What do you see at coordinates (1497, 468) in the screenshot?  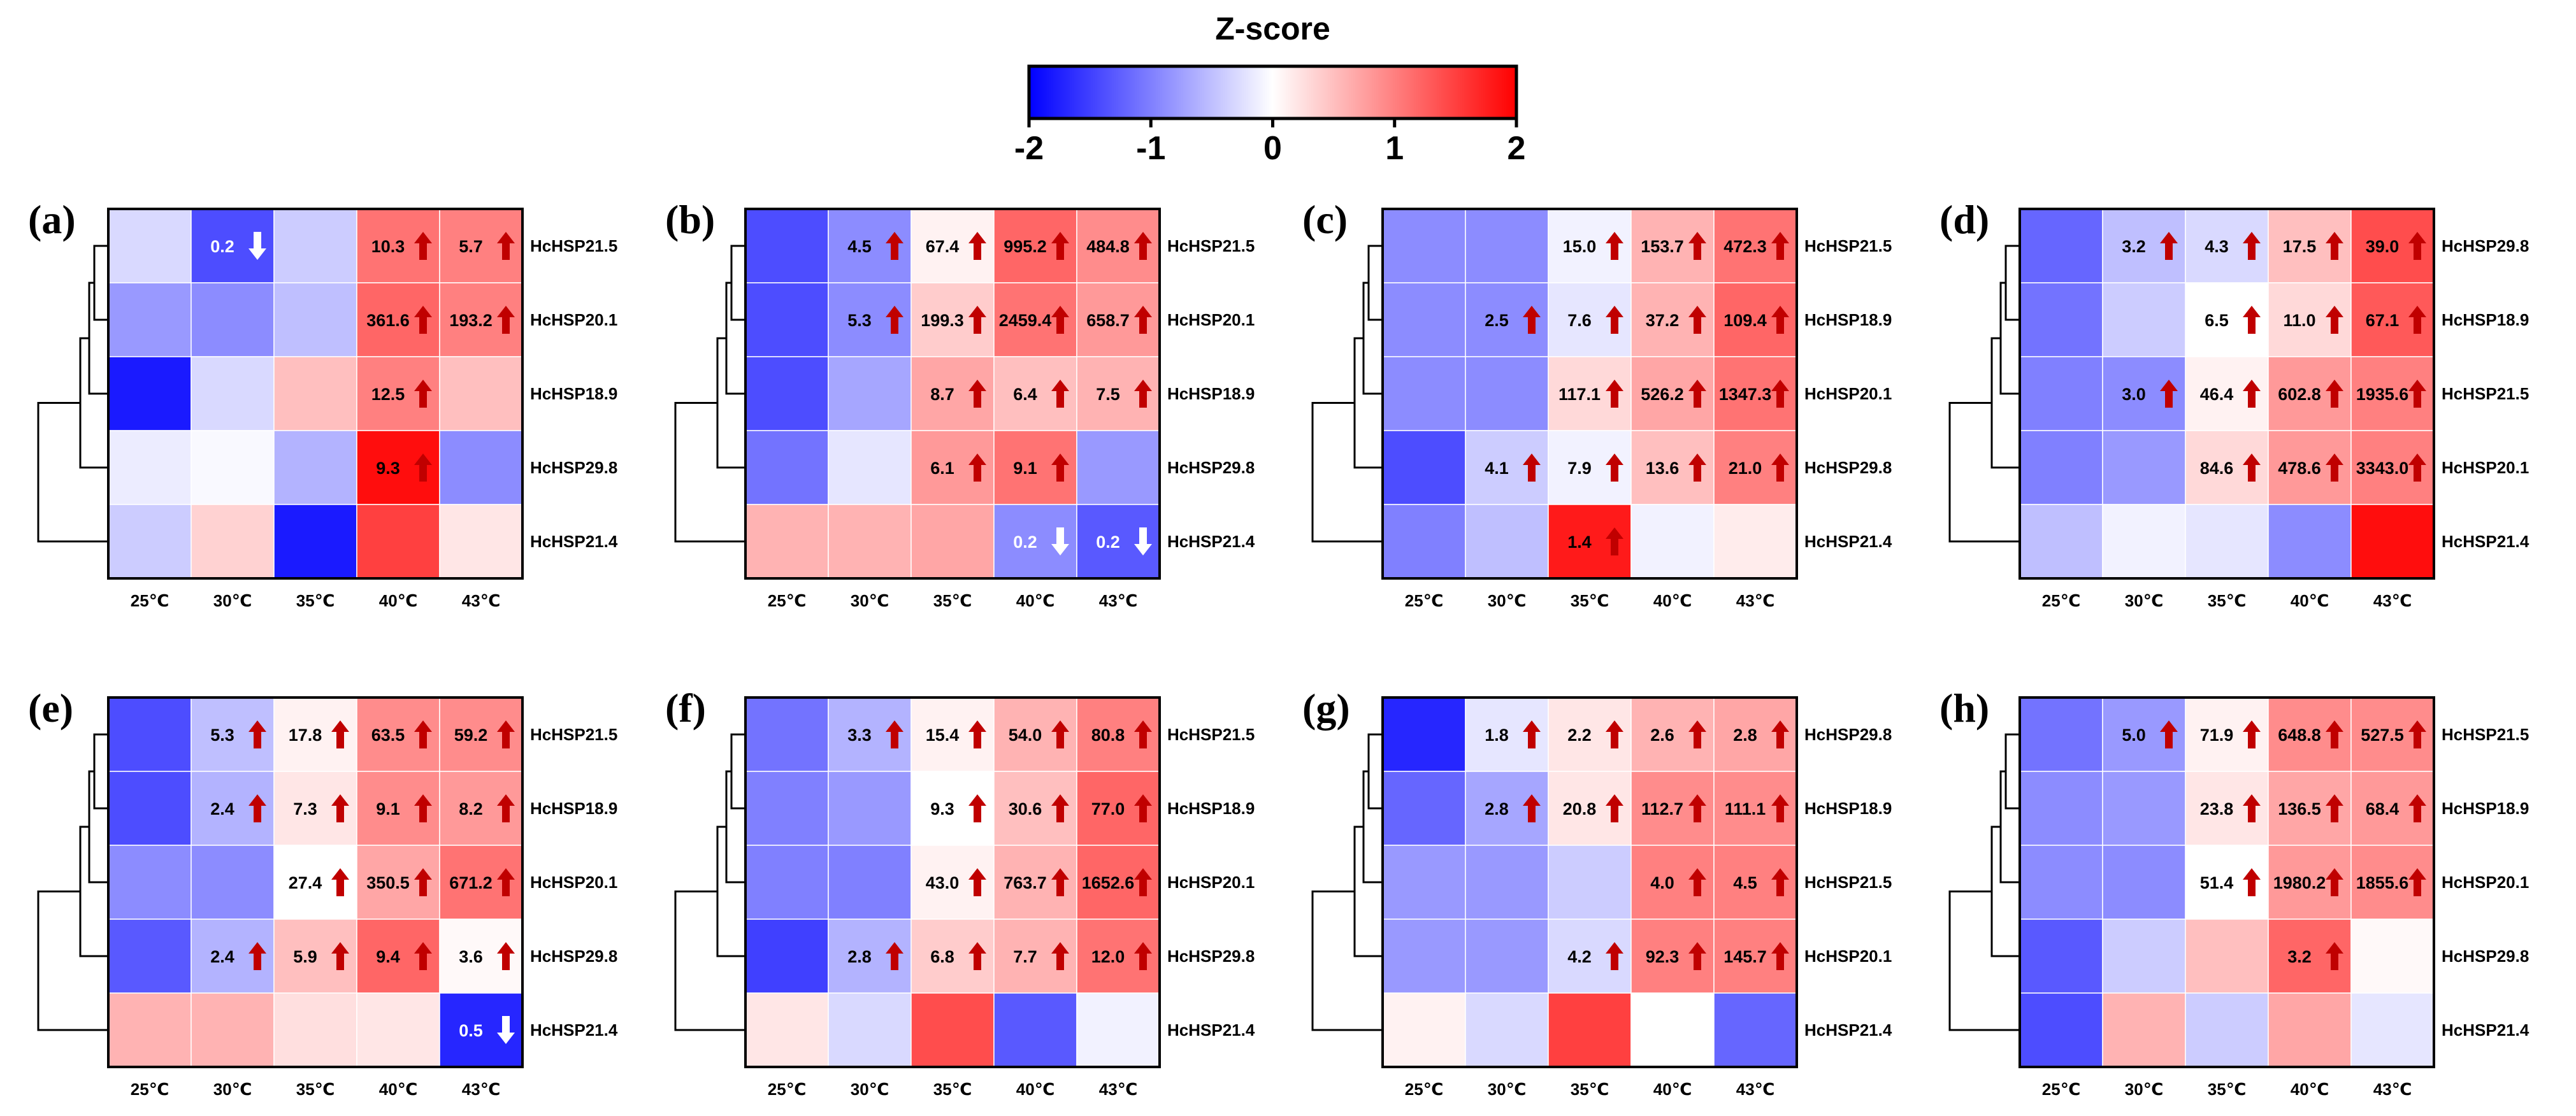 I see `cell-value: 4.1` at bounding box center [1497, 468].